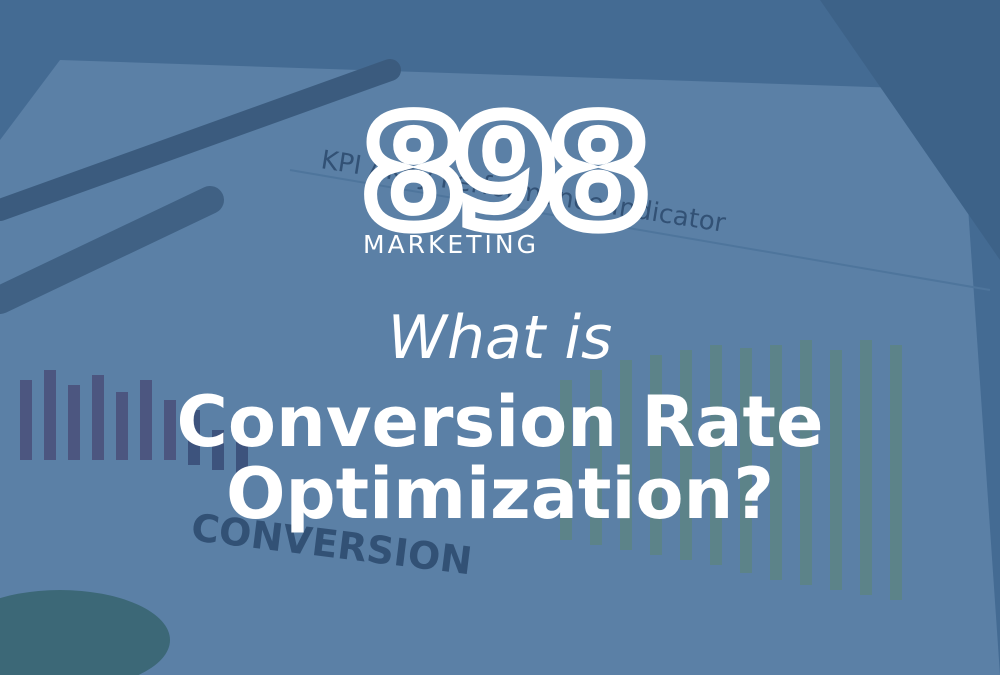 This screenshot has height=675, width=1000. I want to click on pen, so click(200, 140).